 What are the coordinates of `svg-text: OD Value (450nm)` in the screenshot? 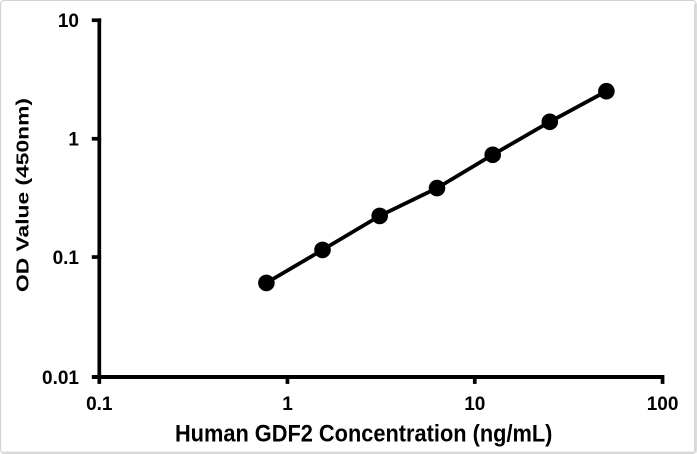 It's located at (23, 195).